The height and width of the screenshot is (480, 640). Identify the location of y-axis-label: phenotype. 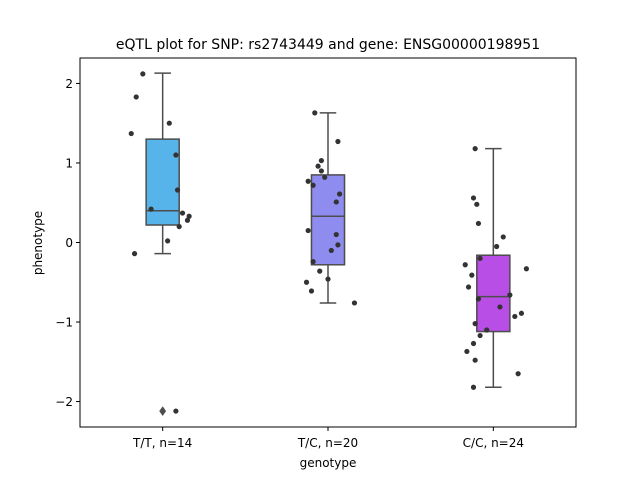
(38, 243).